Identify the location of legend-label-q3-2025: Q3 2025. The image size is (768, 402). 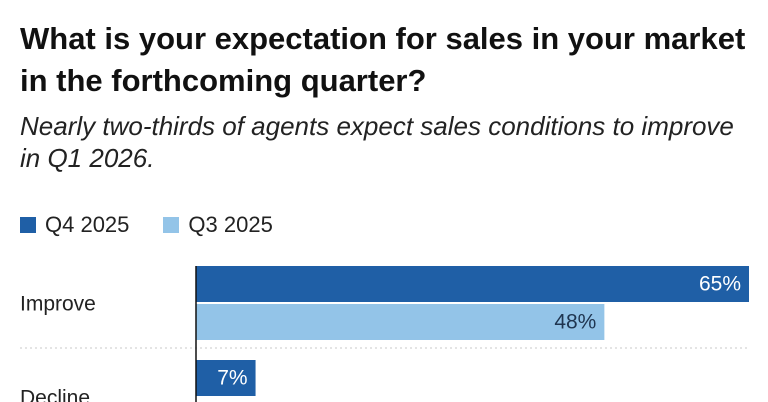
(230, 224).